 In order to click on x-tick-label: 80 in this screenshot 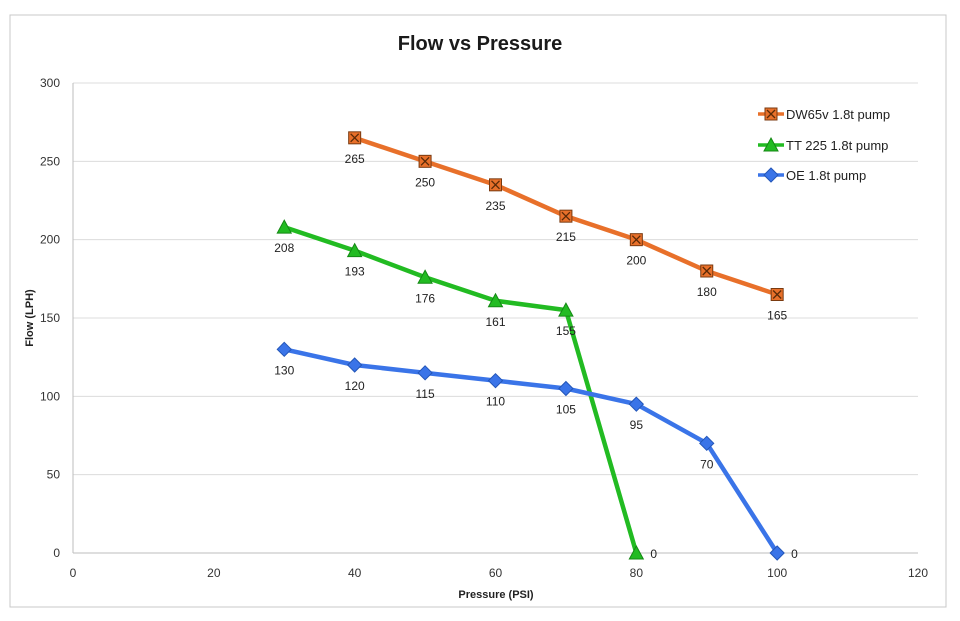, I will do `click(637, 573)`.